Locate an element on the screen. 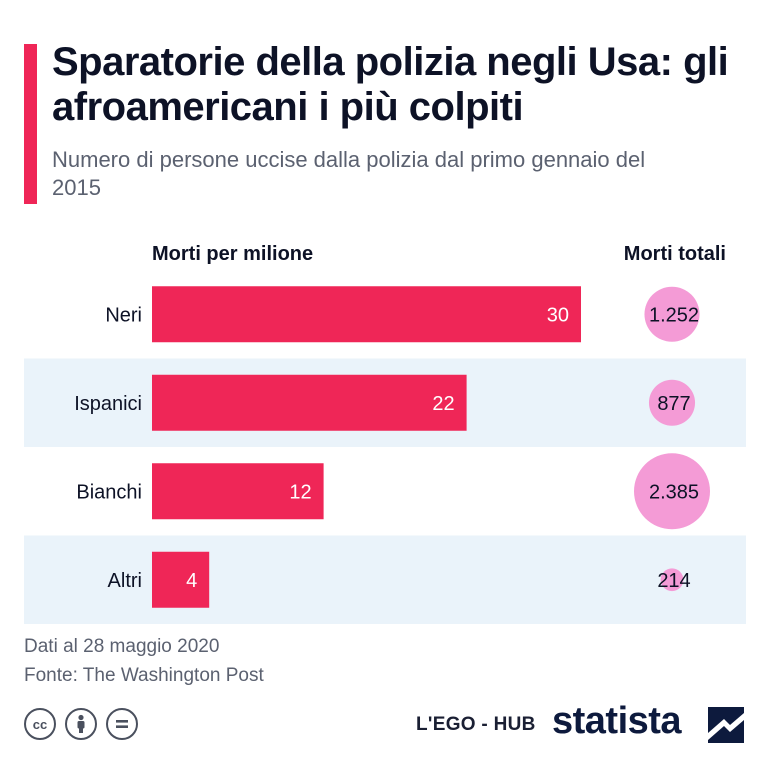  data-date-note: Dati al 28 maggio 2020 is located at coordinates (122, 646).